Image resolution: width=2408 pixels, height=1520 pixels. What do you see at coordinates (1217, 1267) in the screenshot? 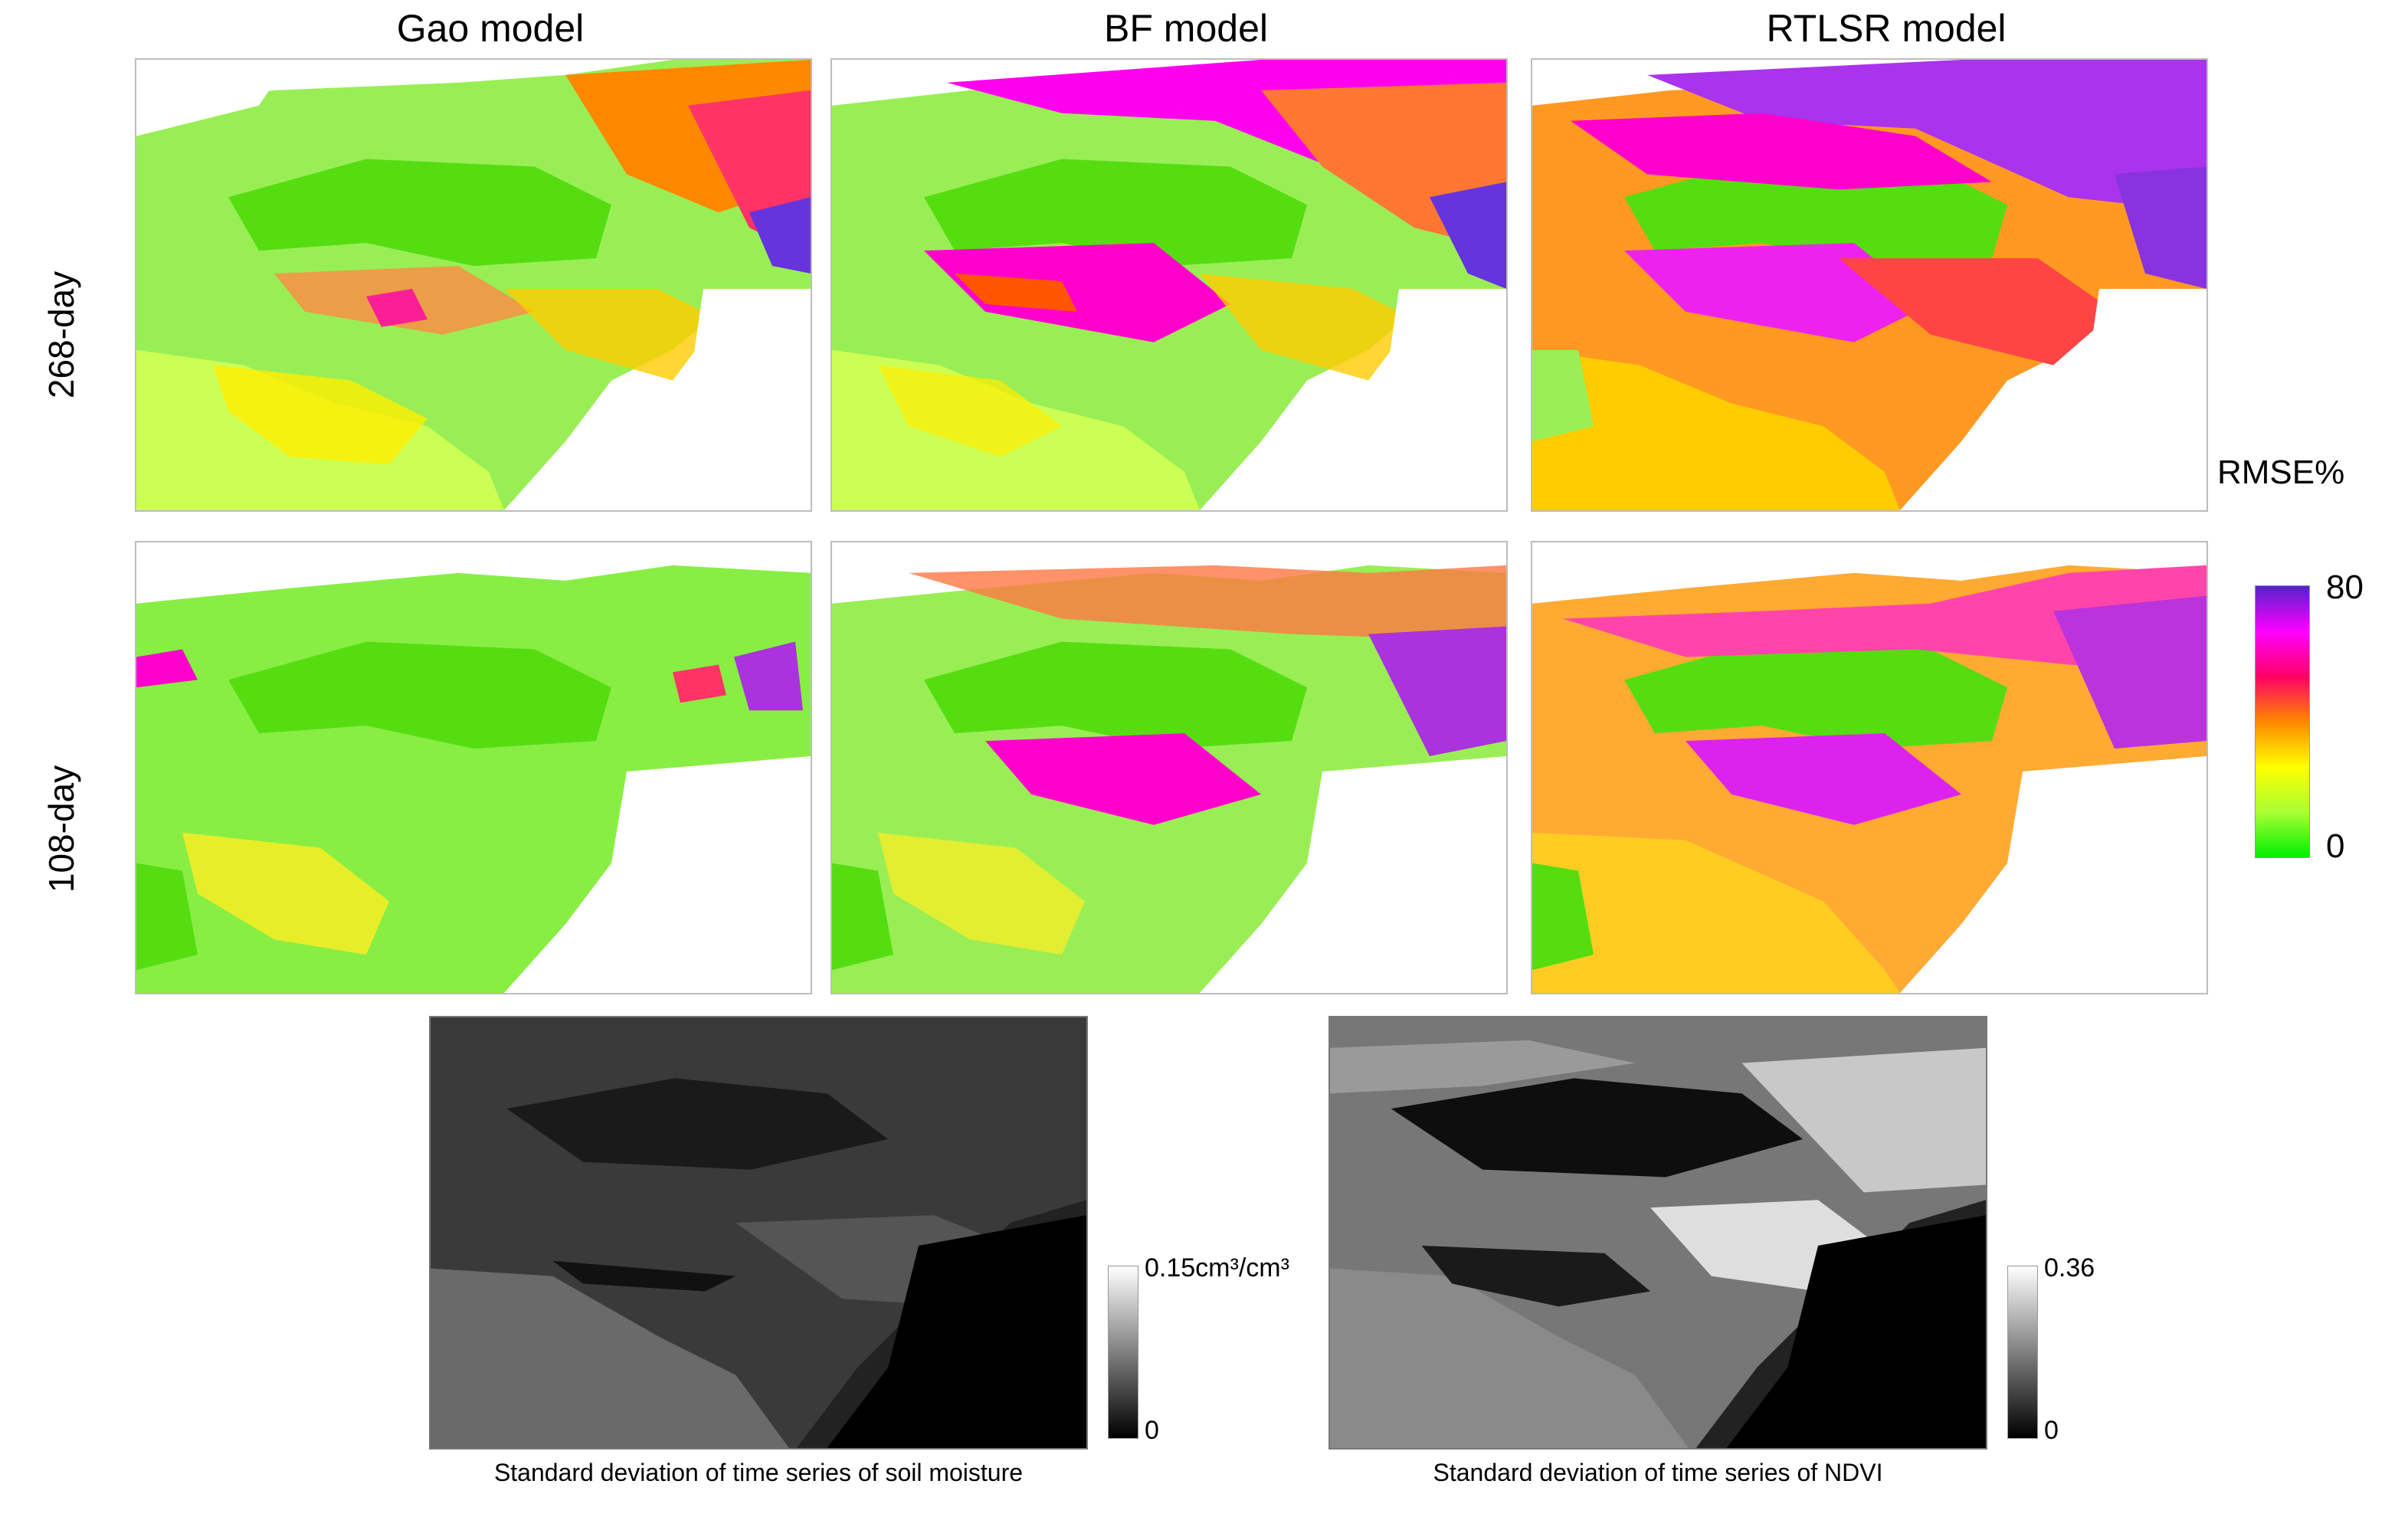
I see `soil-moisture-max-label: 0.15cm³/cm³` at bounding box center [1217, 1267].